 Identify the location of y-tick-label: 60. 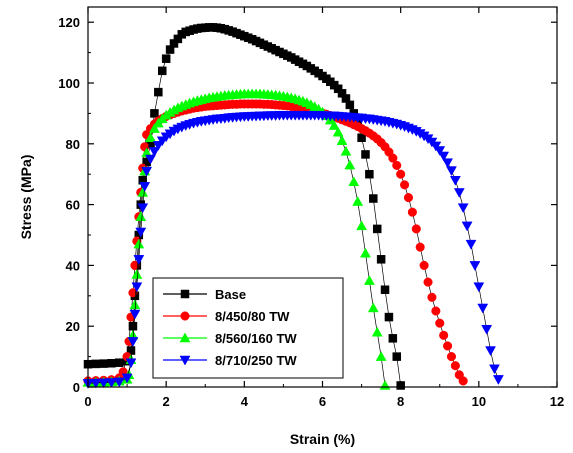
(73, 205).